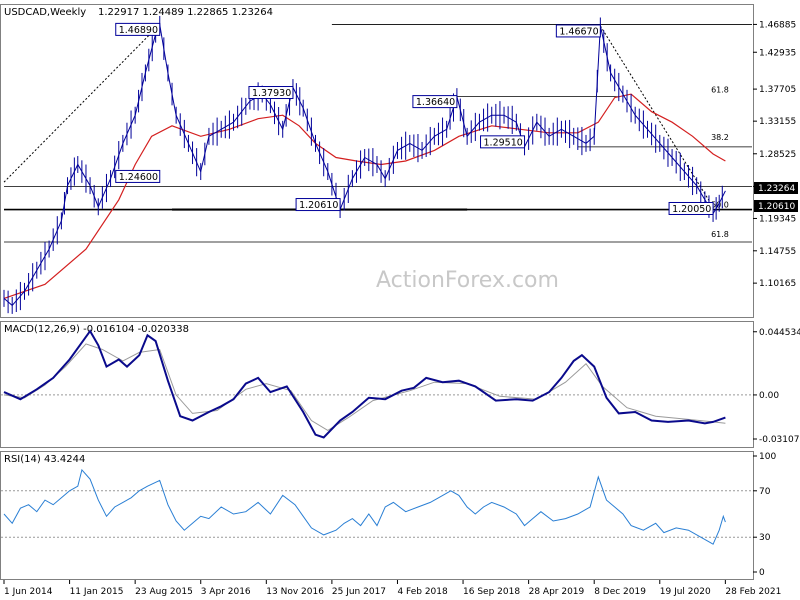  I want to click on last-price-tag: 1.23264, so click(776, 188).